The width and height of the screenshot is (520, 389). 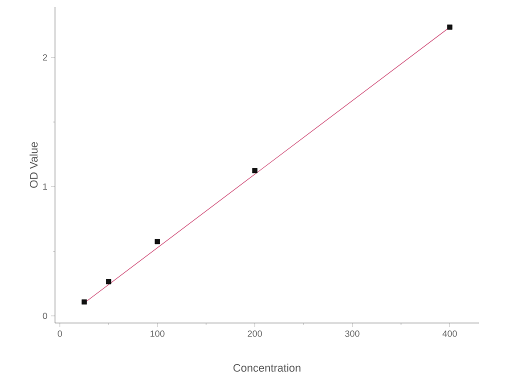 I want to click on x-tick-label: 300, so click(x=352, y=333).